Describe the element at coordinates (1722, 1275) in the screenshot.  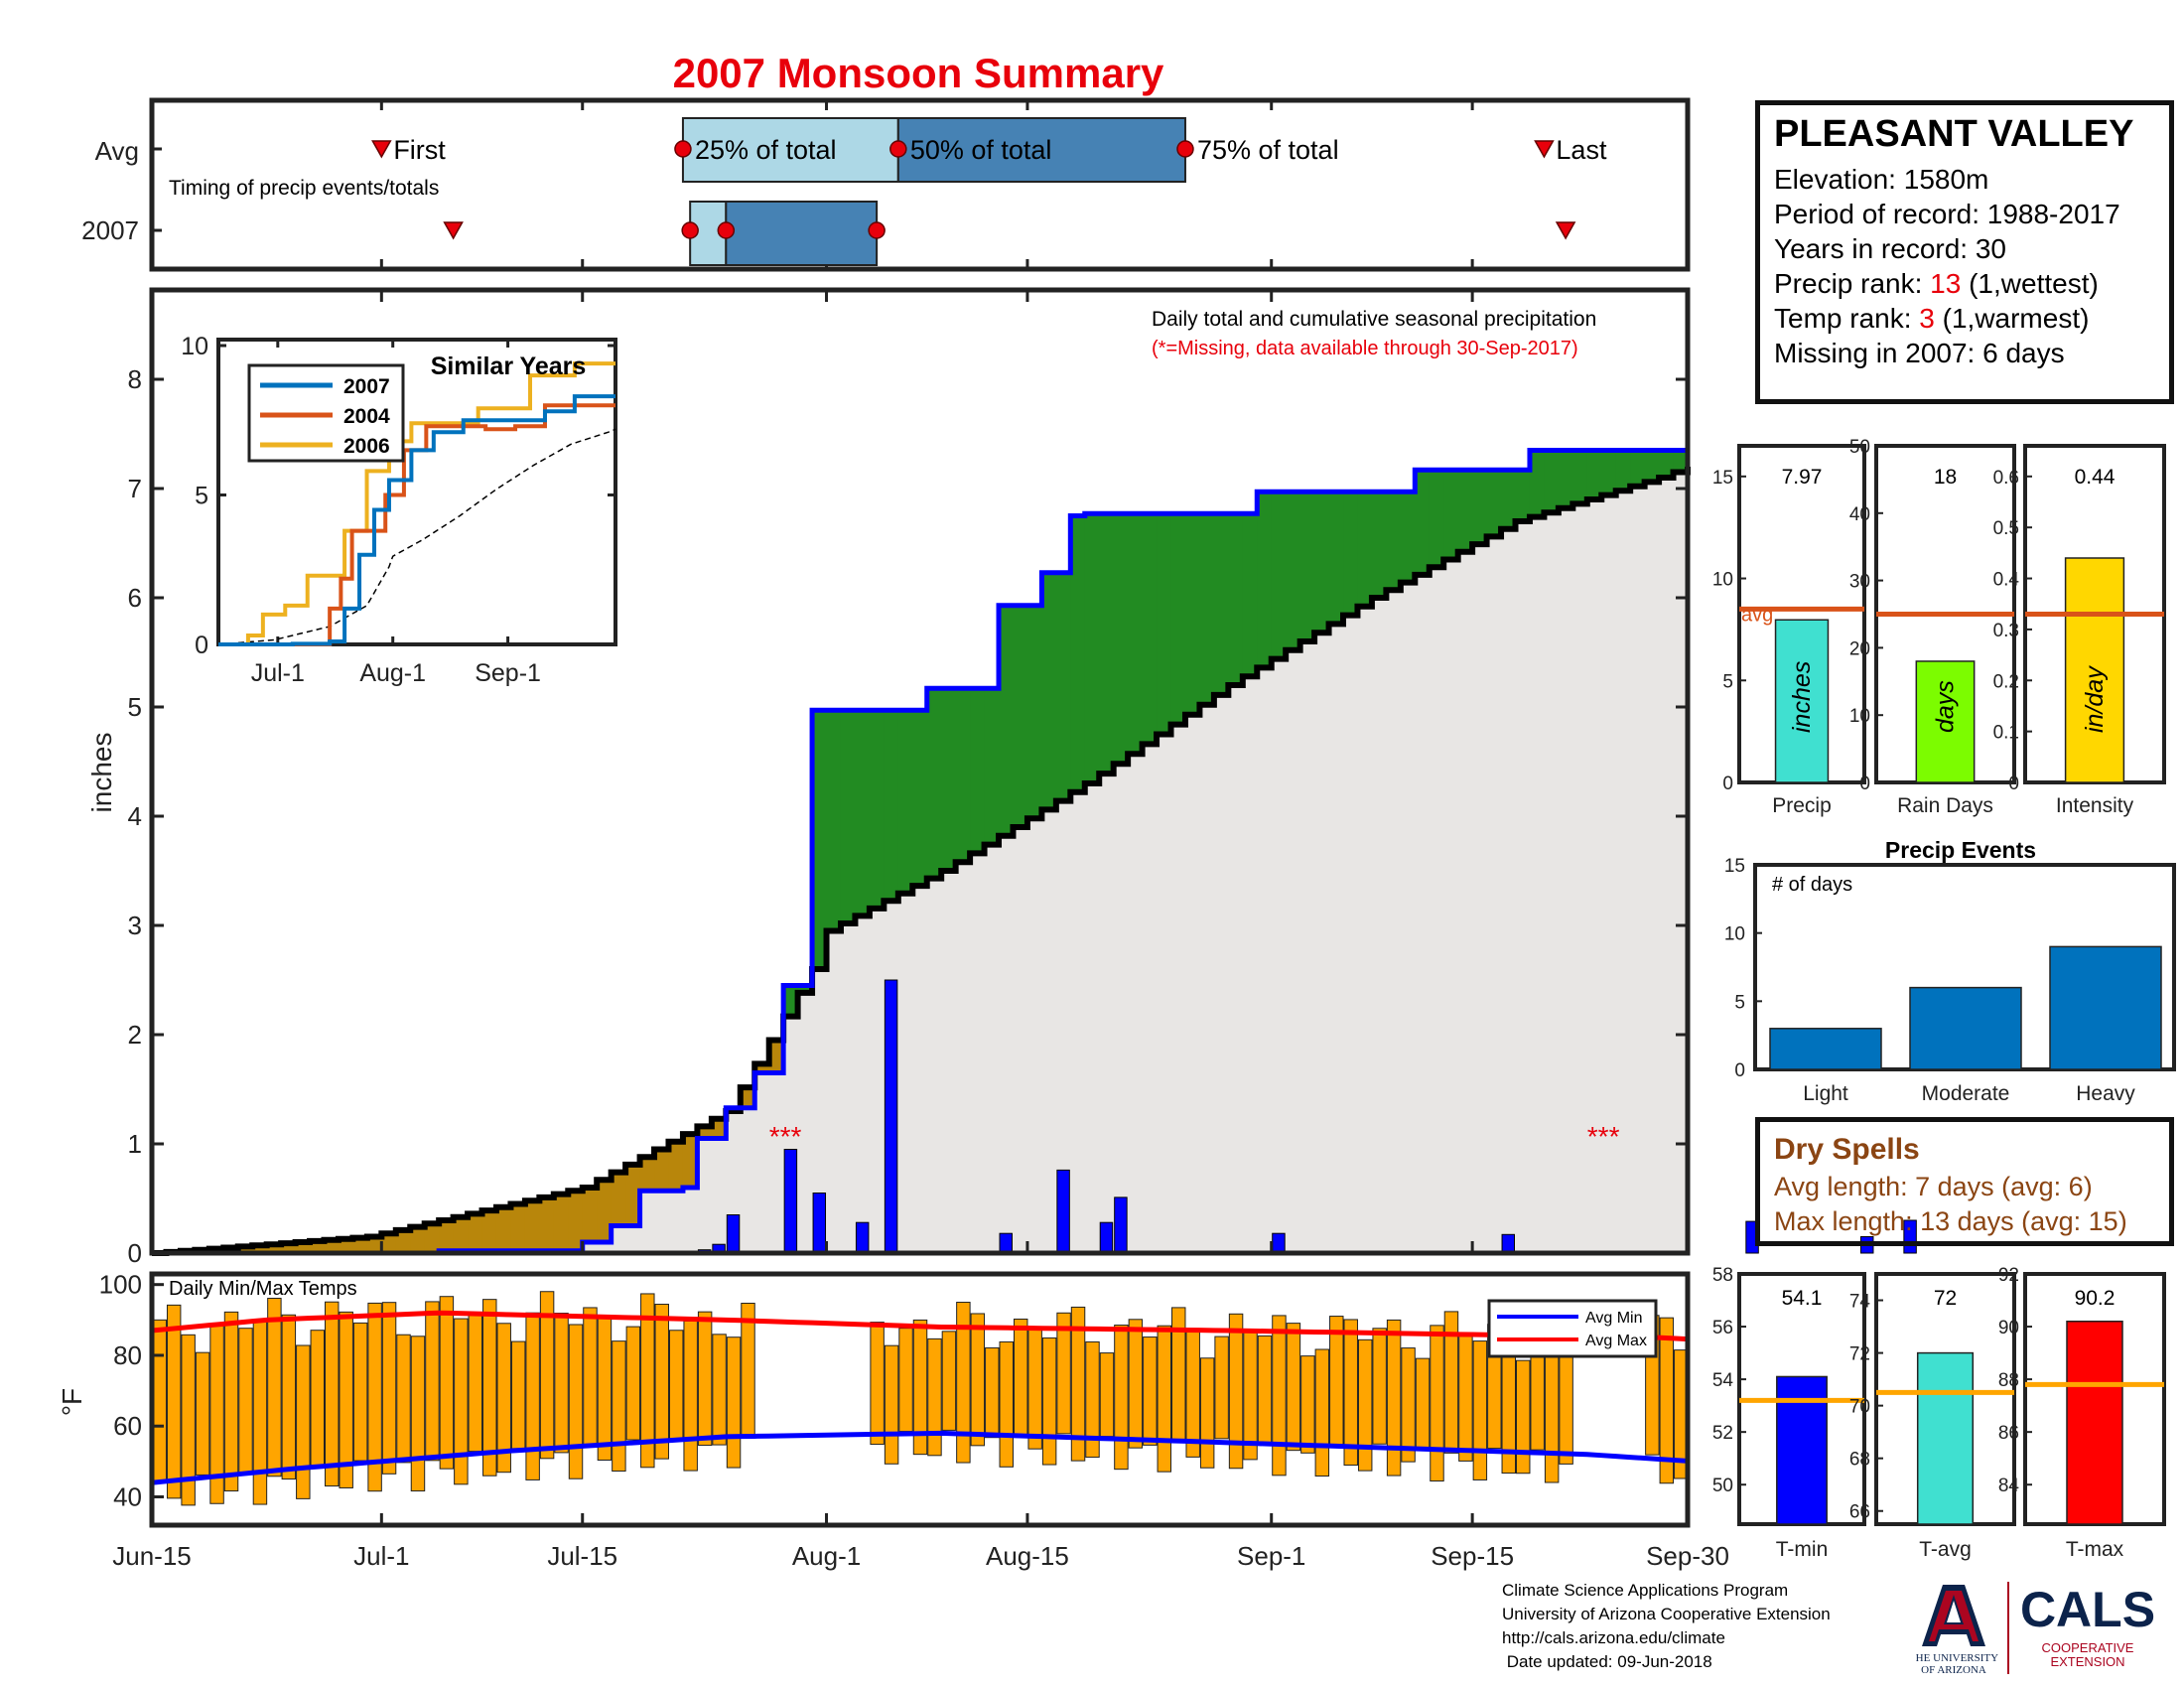
I see `temp-panel-ytick-label: 58` at that location.